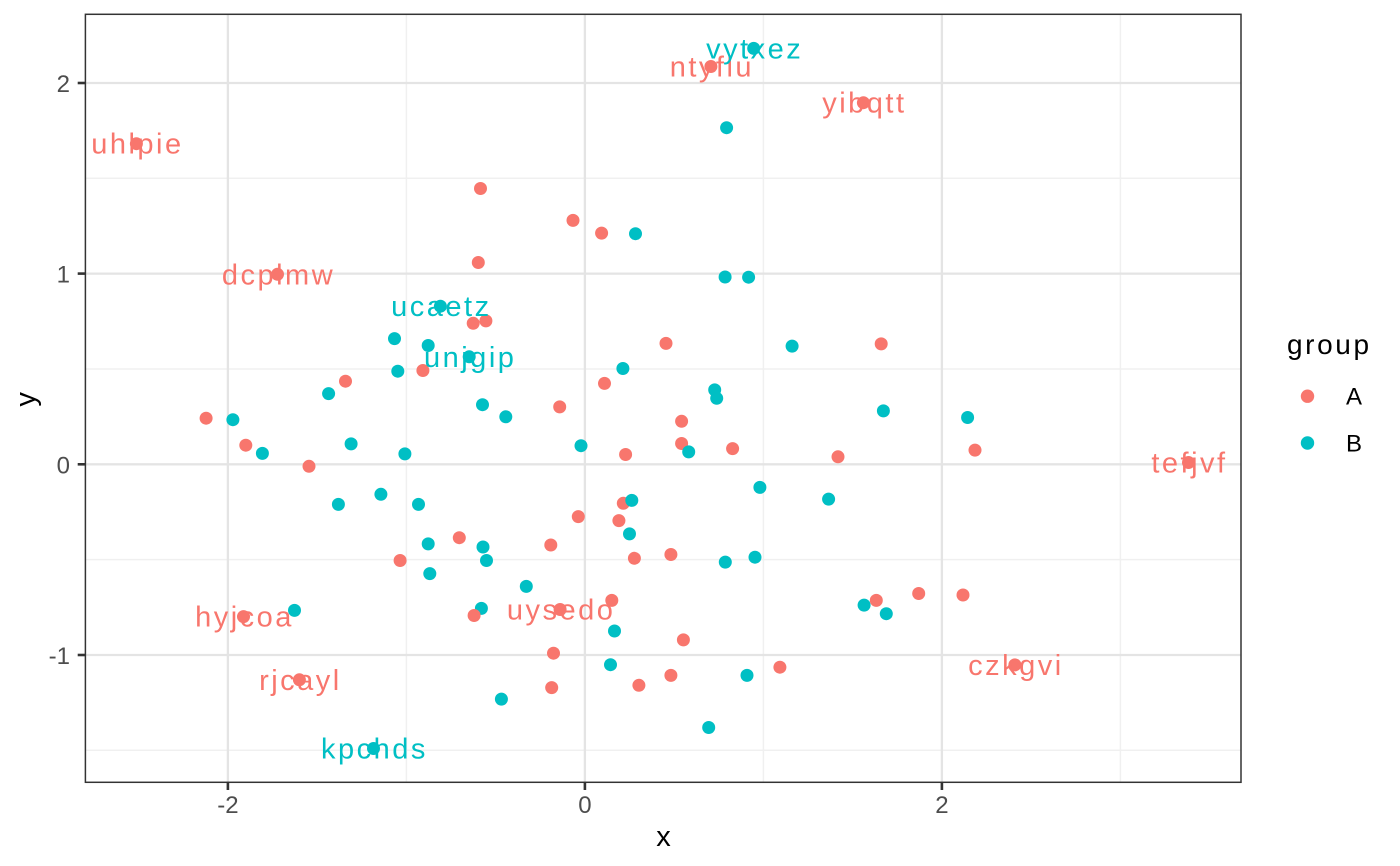 Image resolution: width=1400 pixels, height=866 pixels. What do you see at coordinates (227, 805) in the screenshot?
I see `svg-text: -2` at bounding box center [227, 805].